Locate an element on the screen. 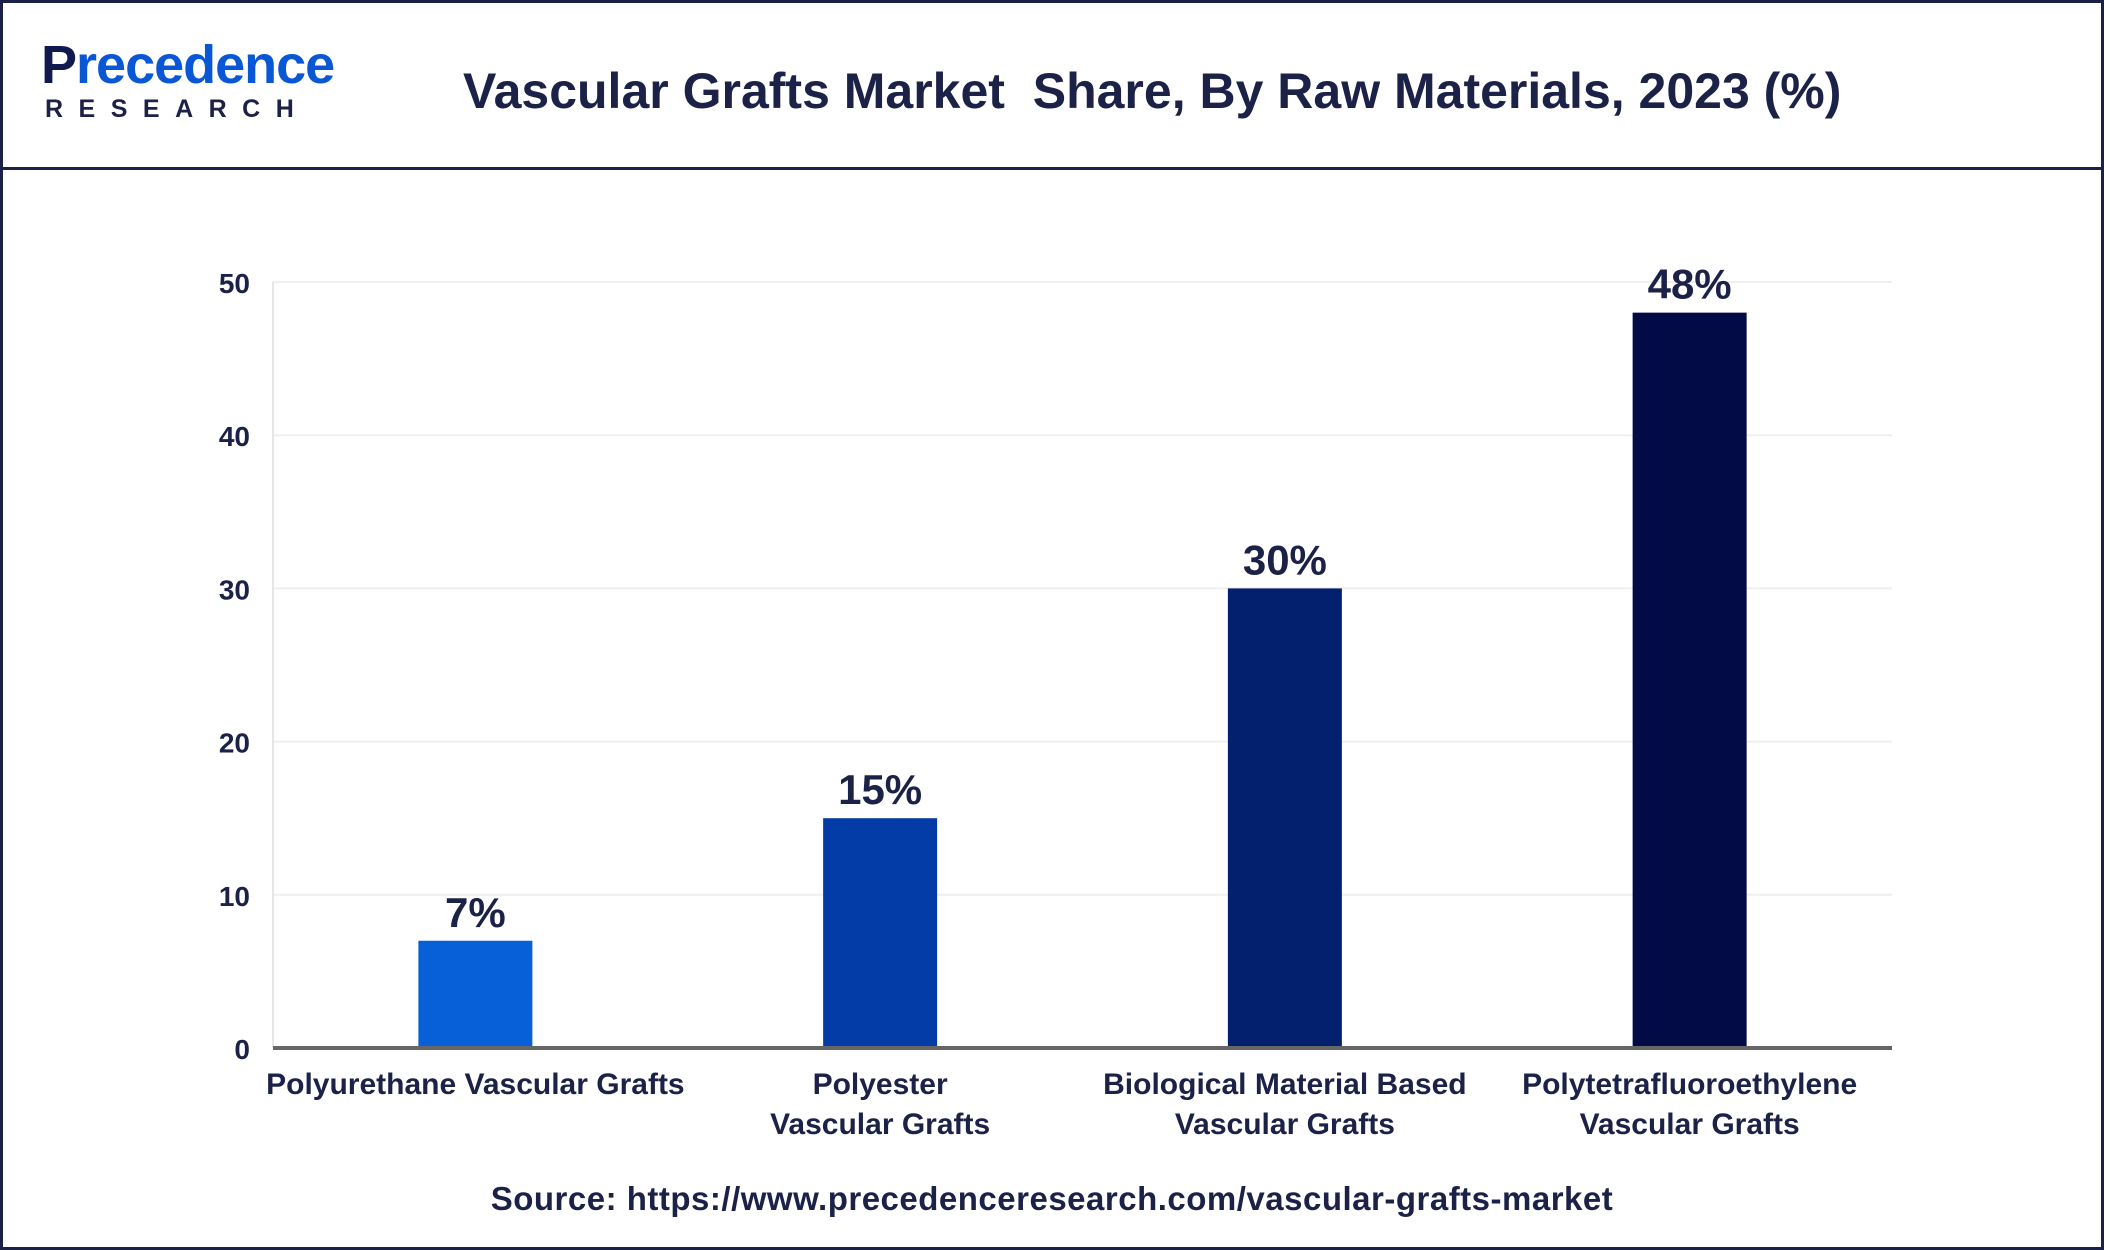  data-label: 15% is located at coordinates (880, 789).